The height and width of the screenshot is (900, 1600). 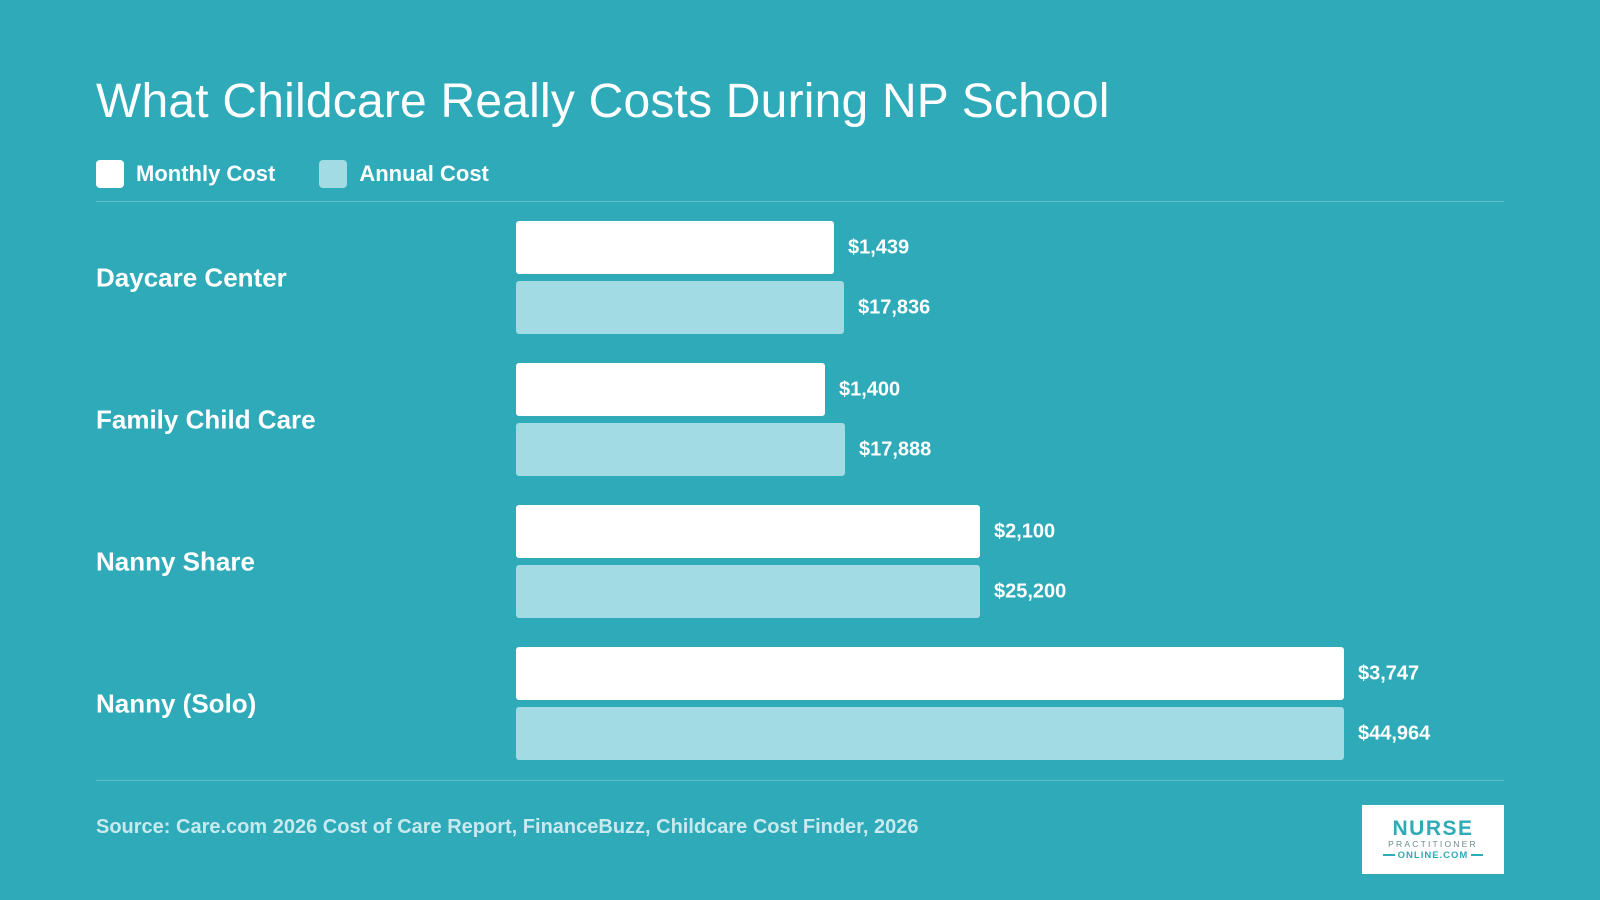 I want to click on legend-swatch-annual, so click(x=333, y=174).